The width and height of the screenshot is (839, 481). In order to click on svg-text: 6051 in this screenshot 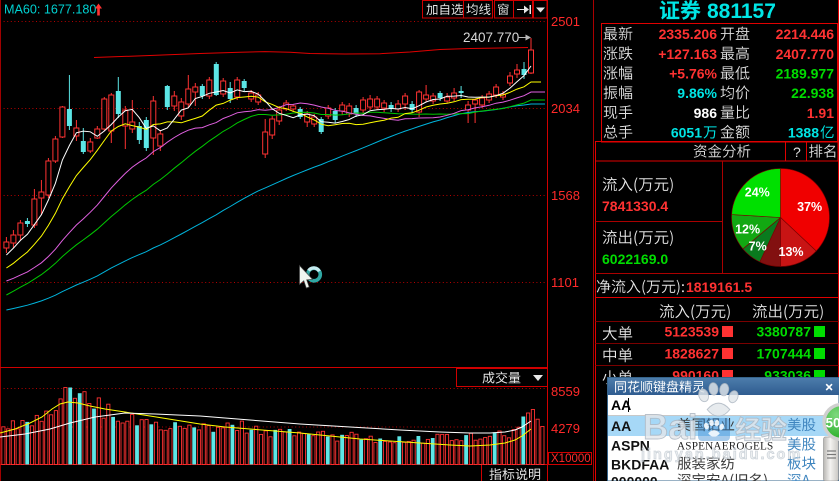, I will do `click(686, 132)`.